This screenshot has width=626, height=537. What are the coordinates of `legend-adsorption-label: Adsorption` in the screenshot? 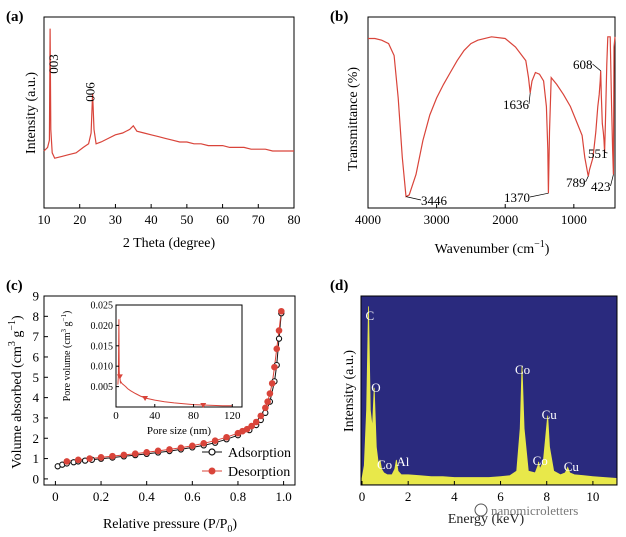 It's located at (259, 453).